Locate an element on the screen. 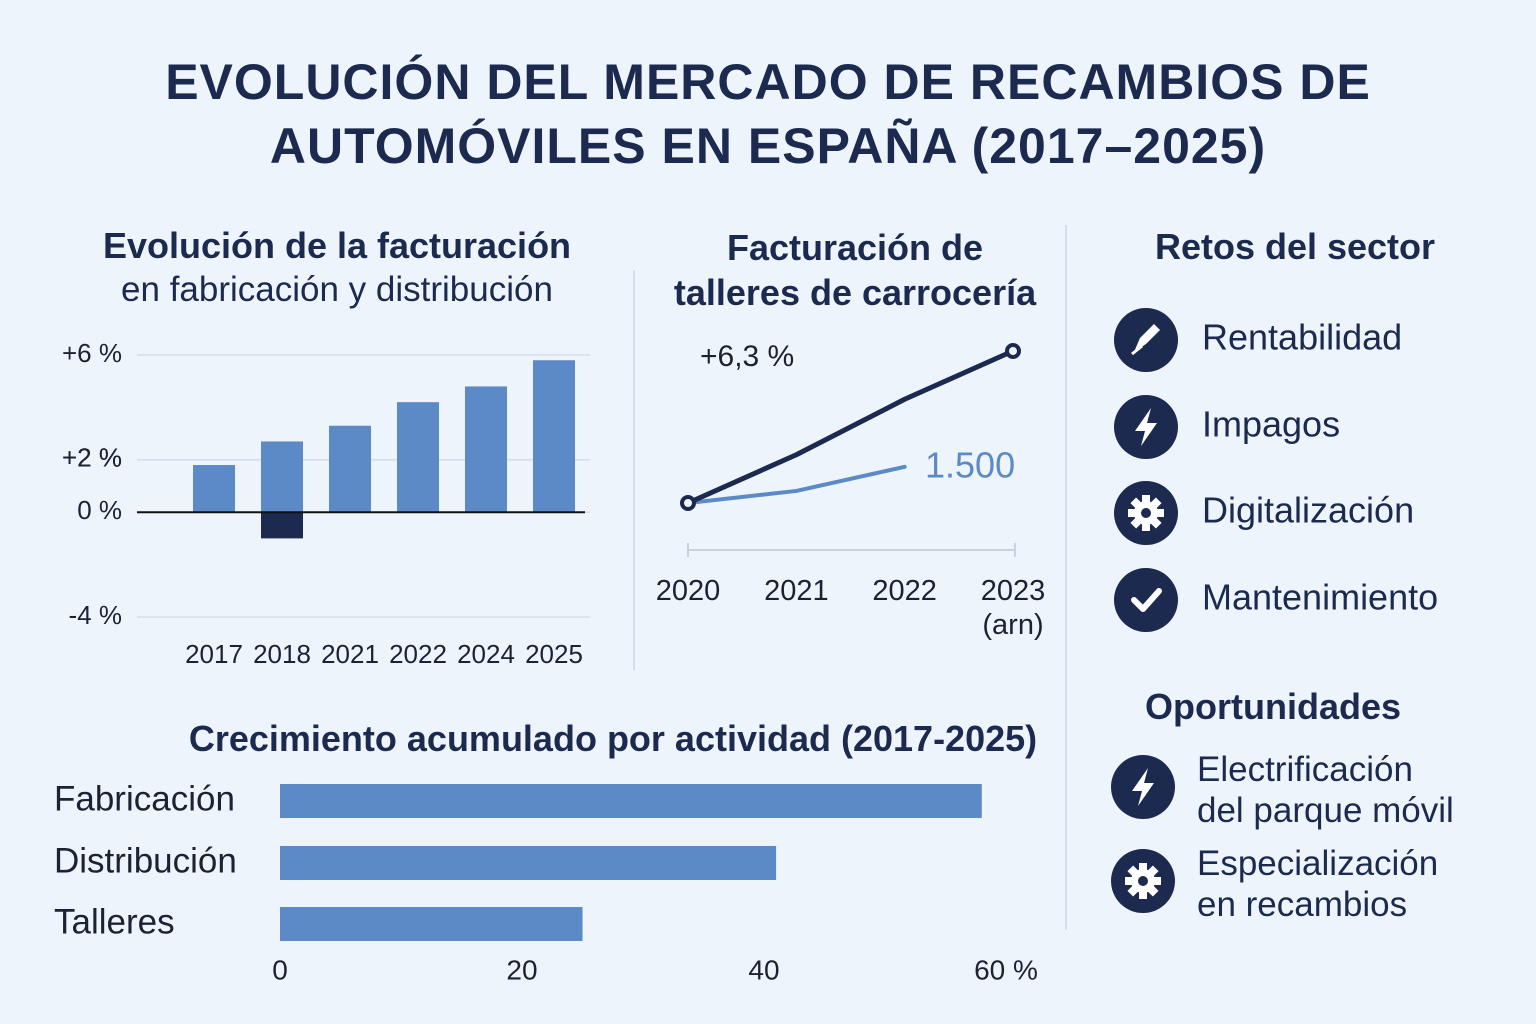 The image size is (1536, 1024). challenge-item: Digitalización is located at coordinates (1308, 510).